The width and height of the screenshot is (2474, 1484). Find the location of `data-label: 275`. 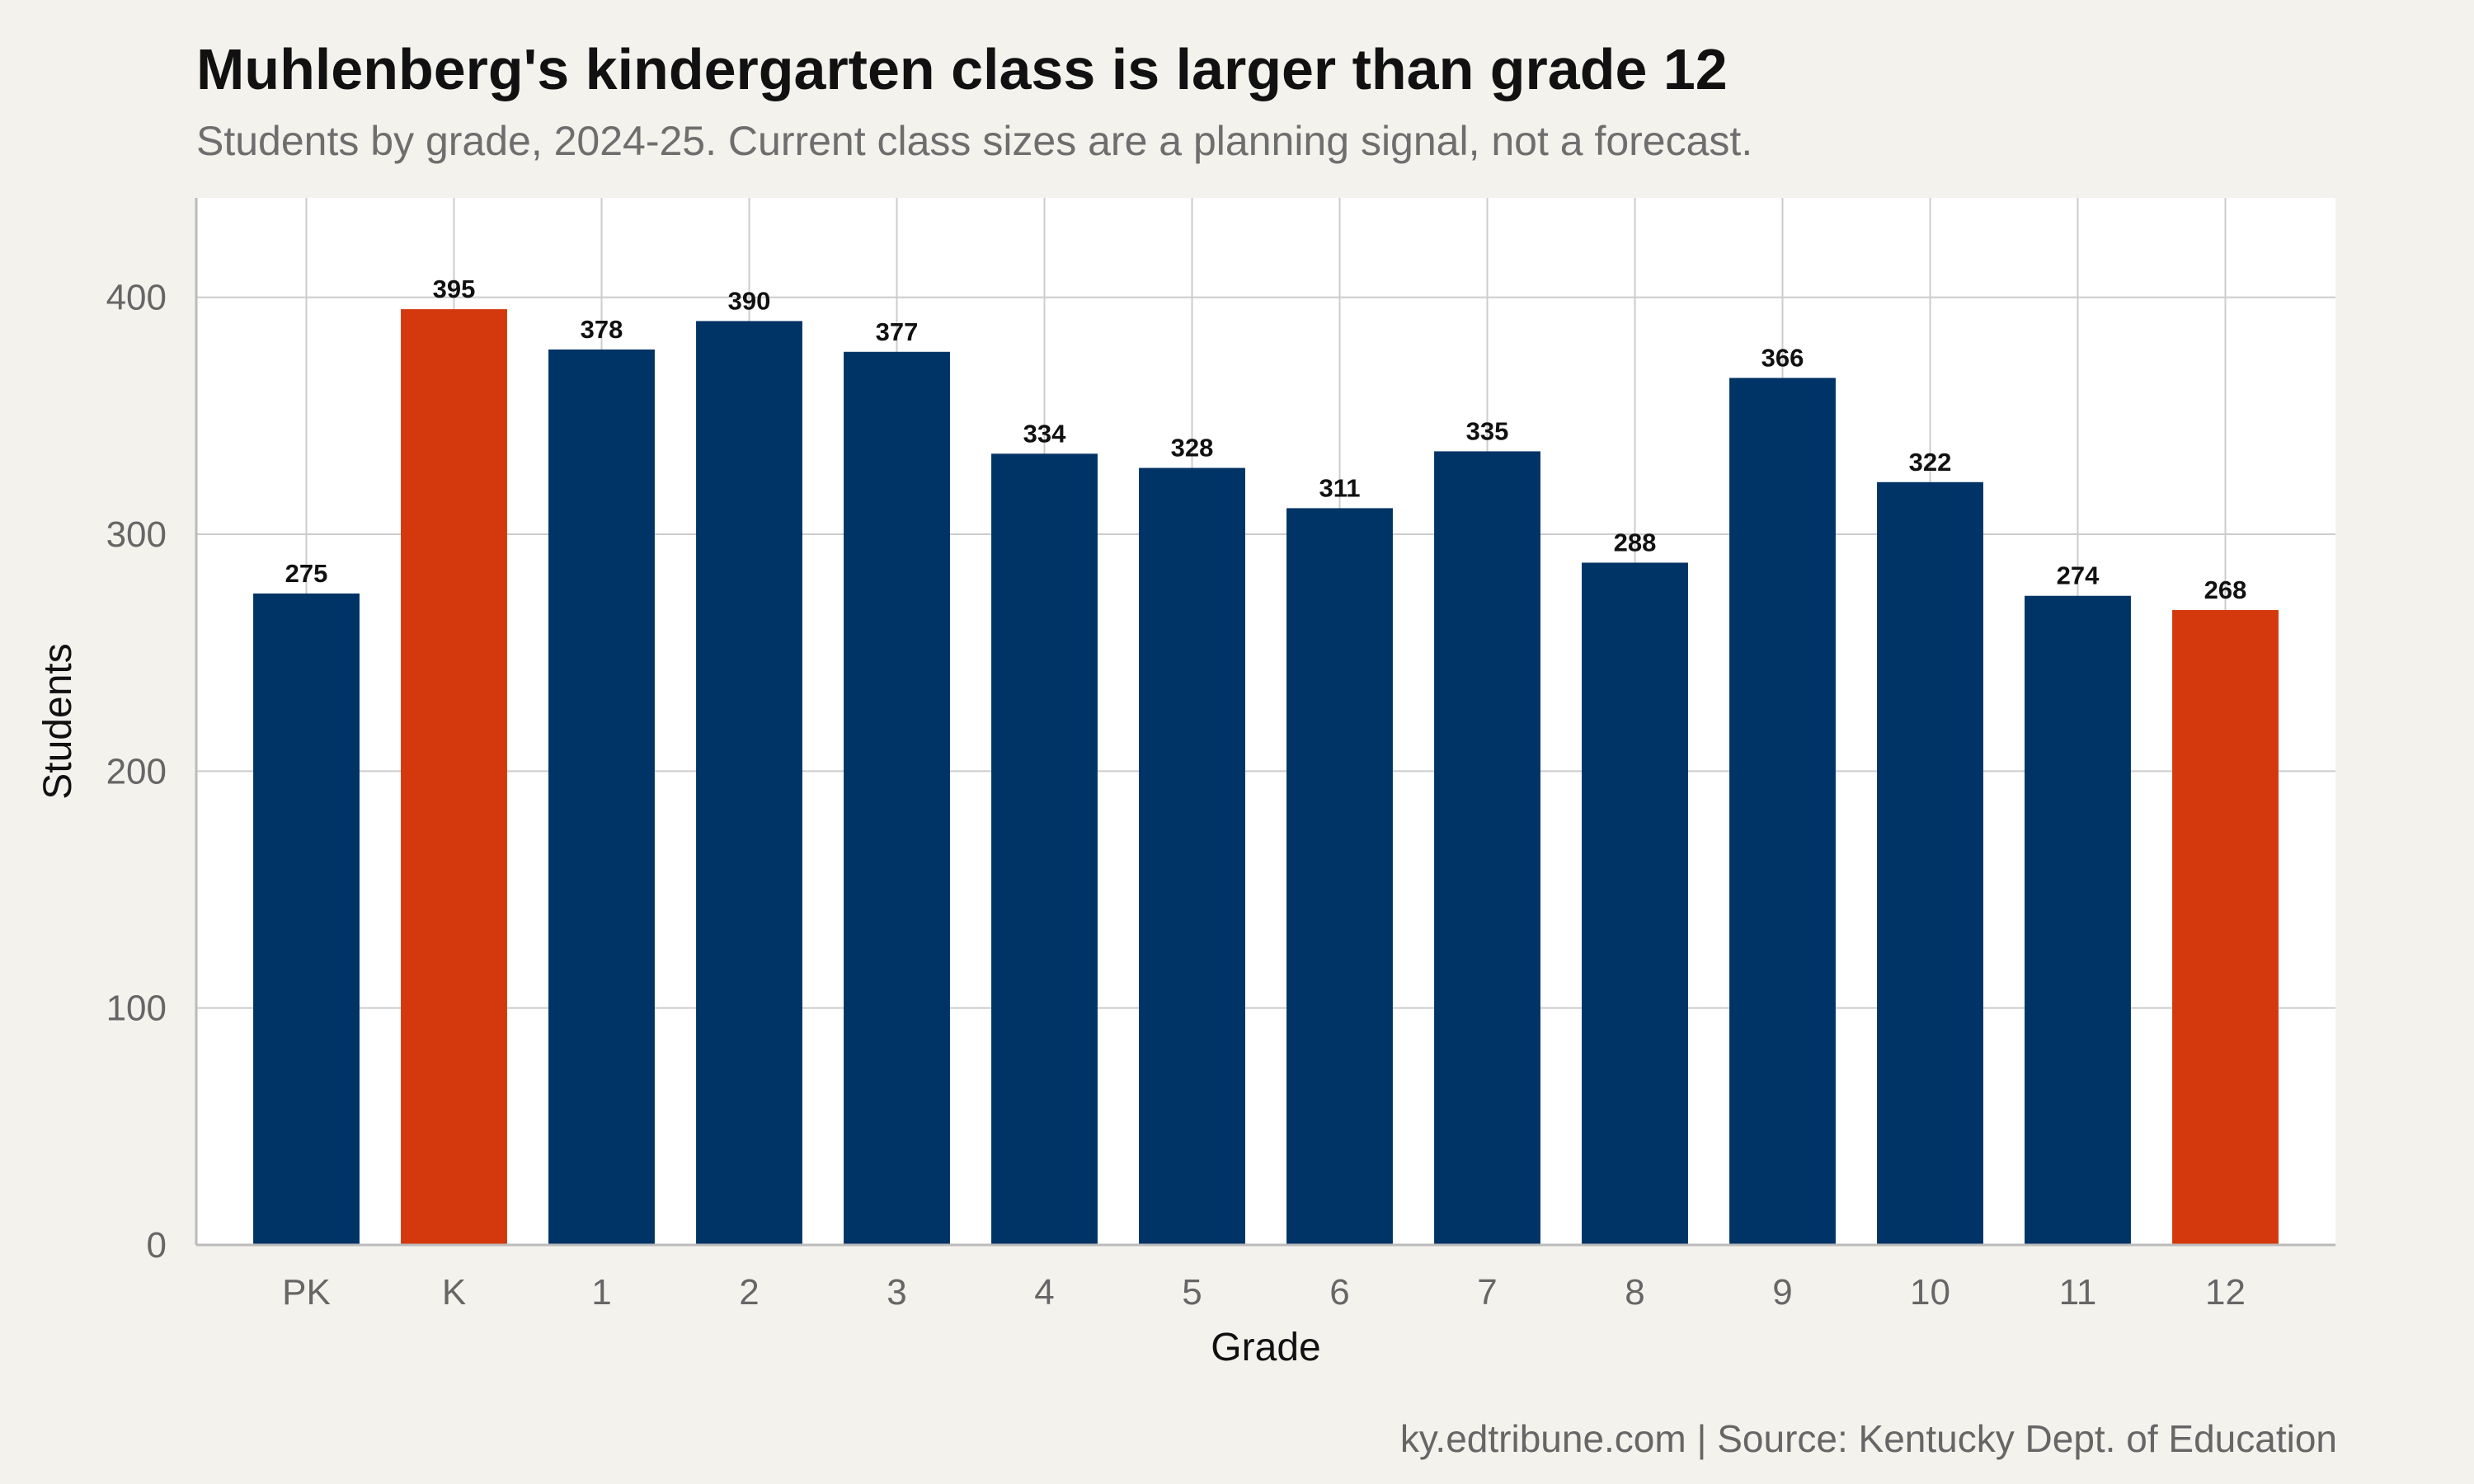

data-label: 275 is located at coordinates (306, 573).